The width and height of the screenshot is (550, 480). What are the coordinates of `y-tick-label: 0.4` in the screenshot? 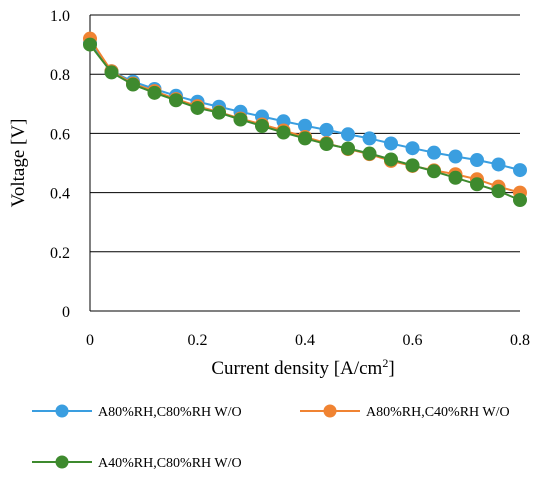 It's located at (60, 194).